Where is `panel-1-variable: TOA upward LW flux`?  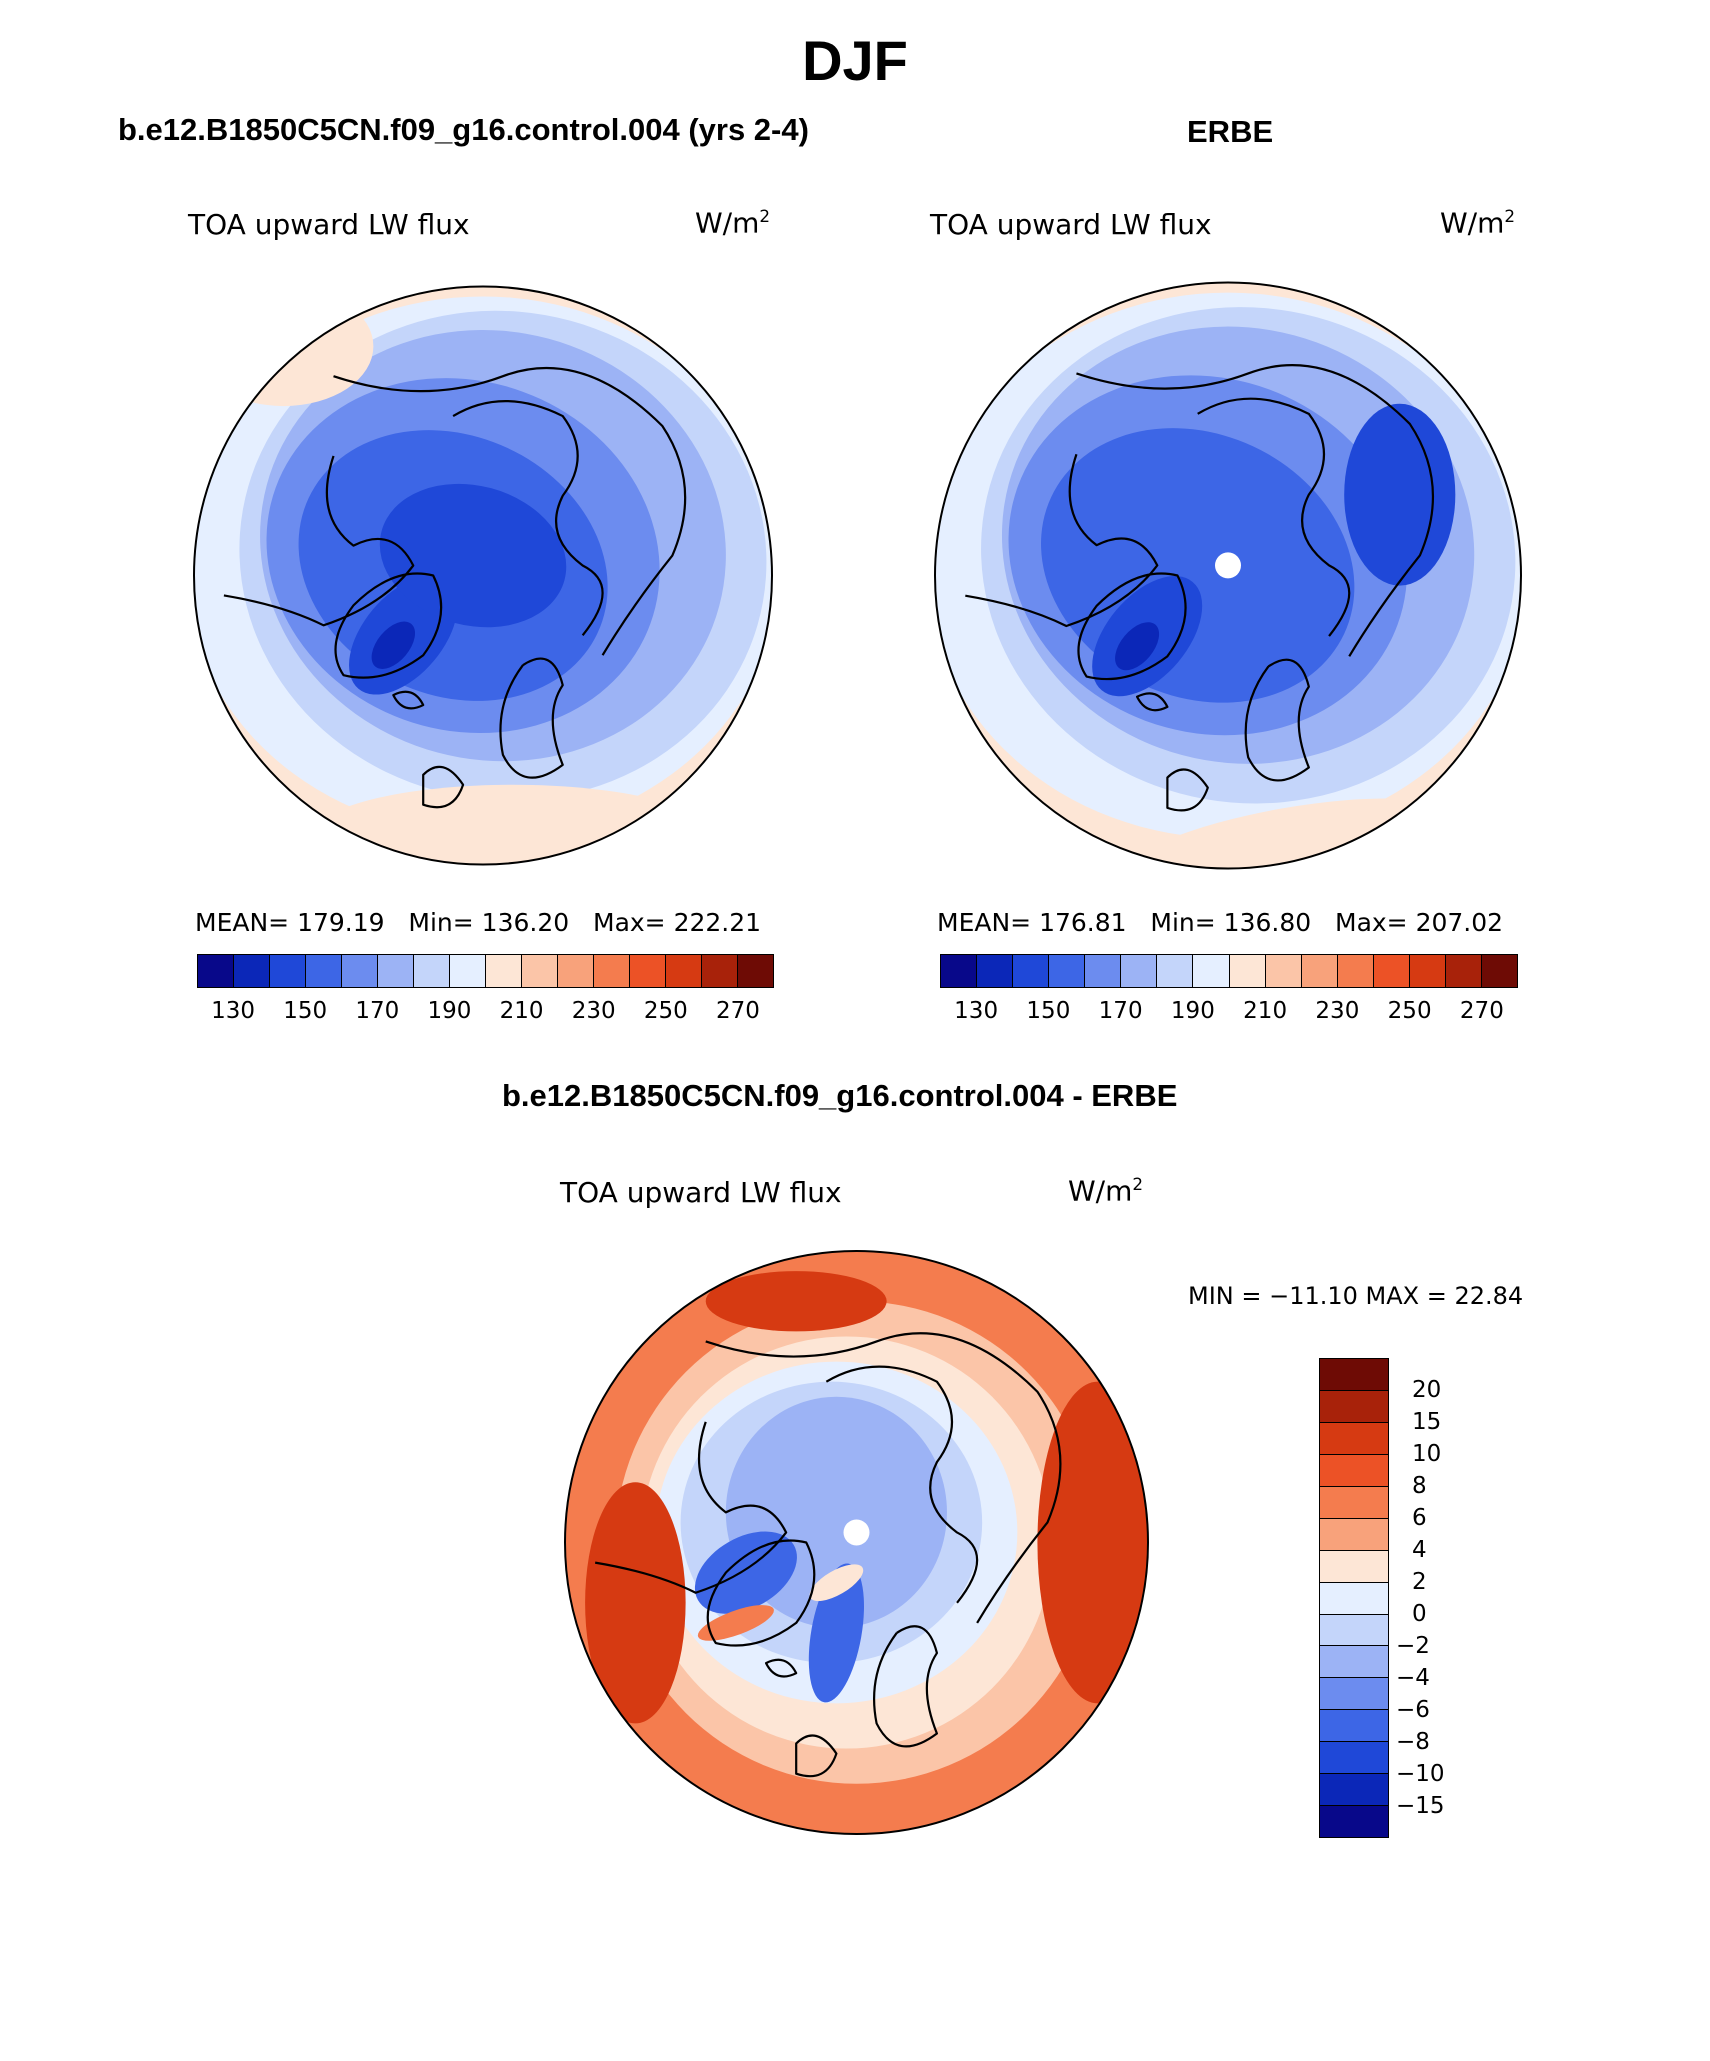 panel-1-variable: TOA upward LW flux is located at coordinates (329, 224).